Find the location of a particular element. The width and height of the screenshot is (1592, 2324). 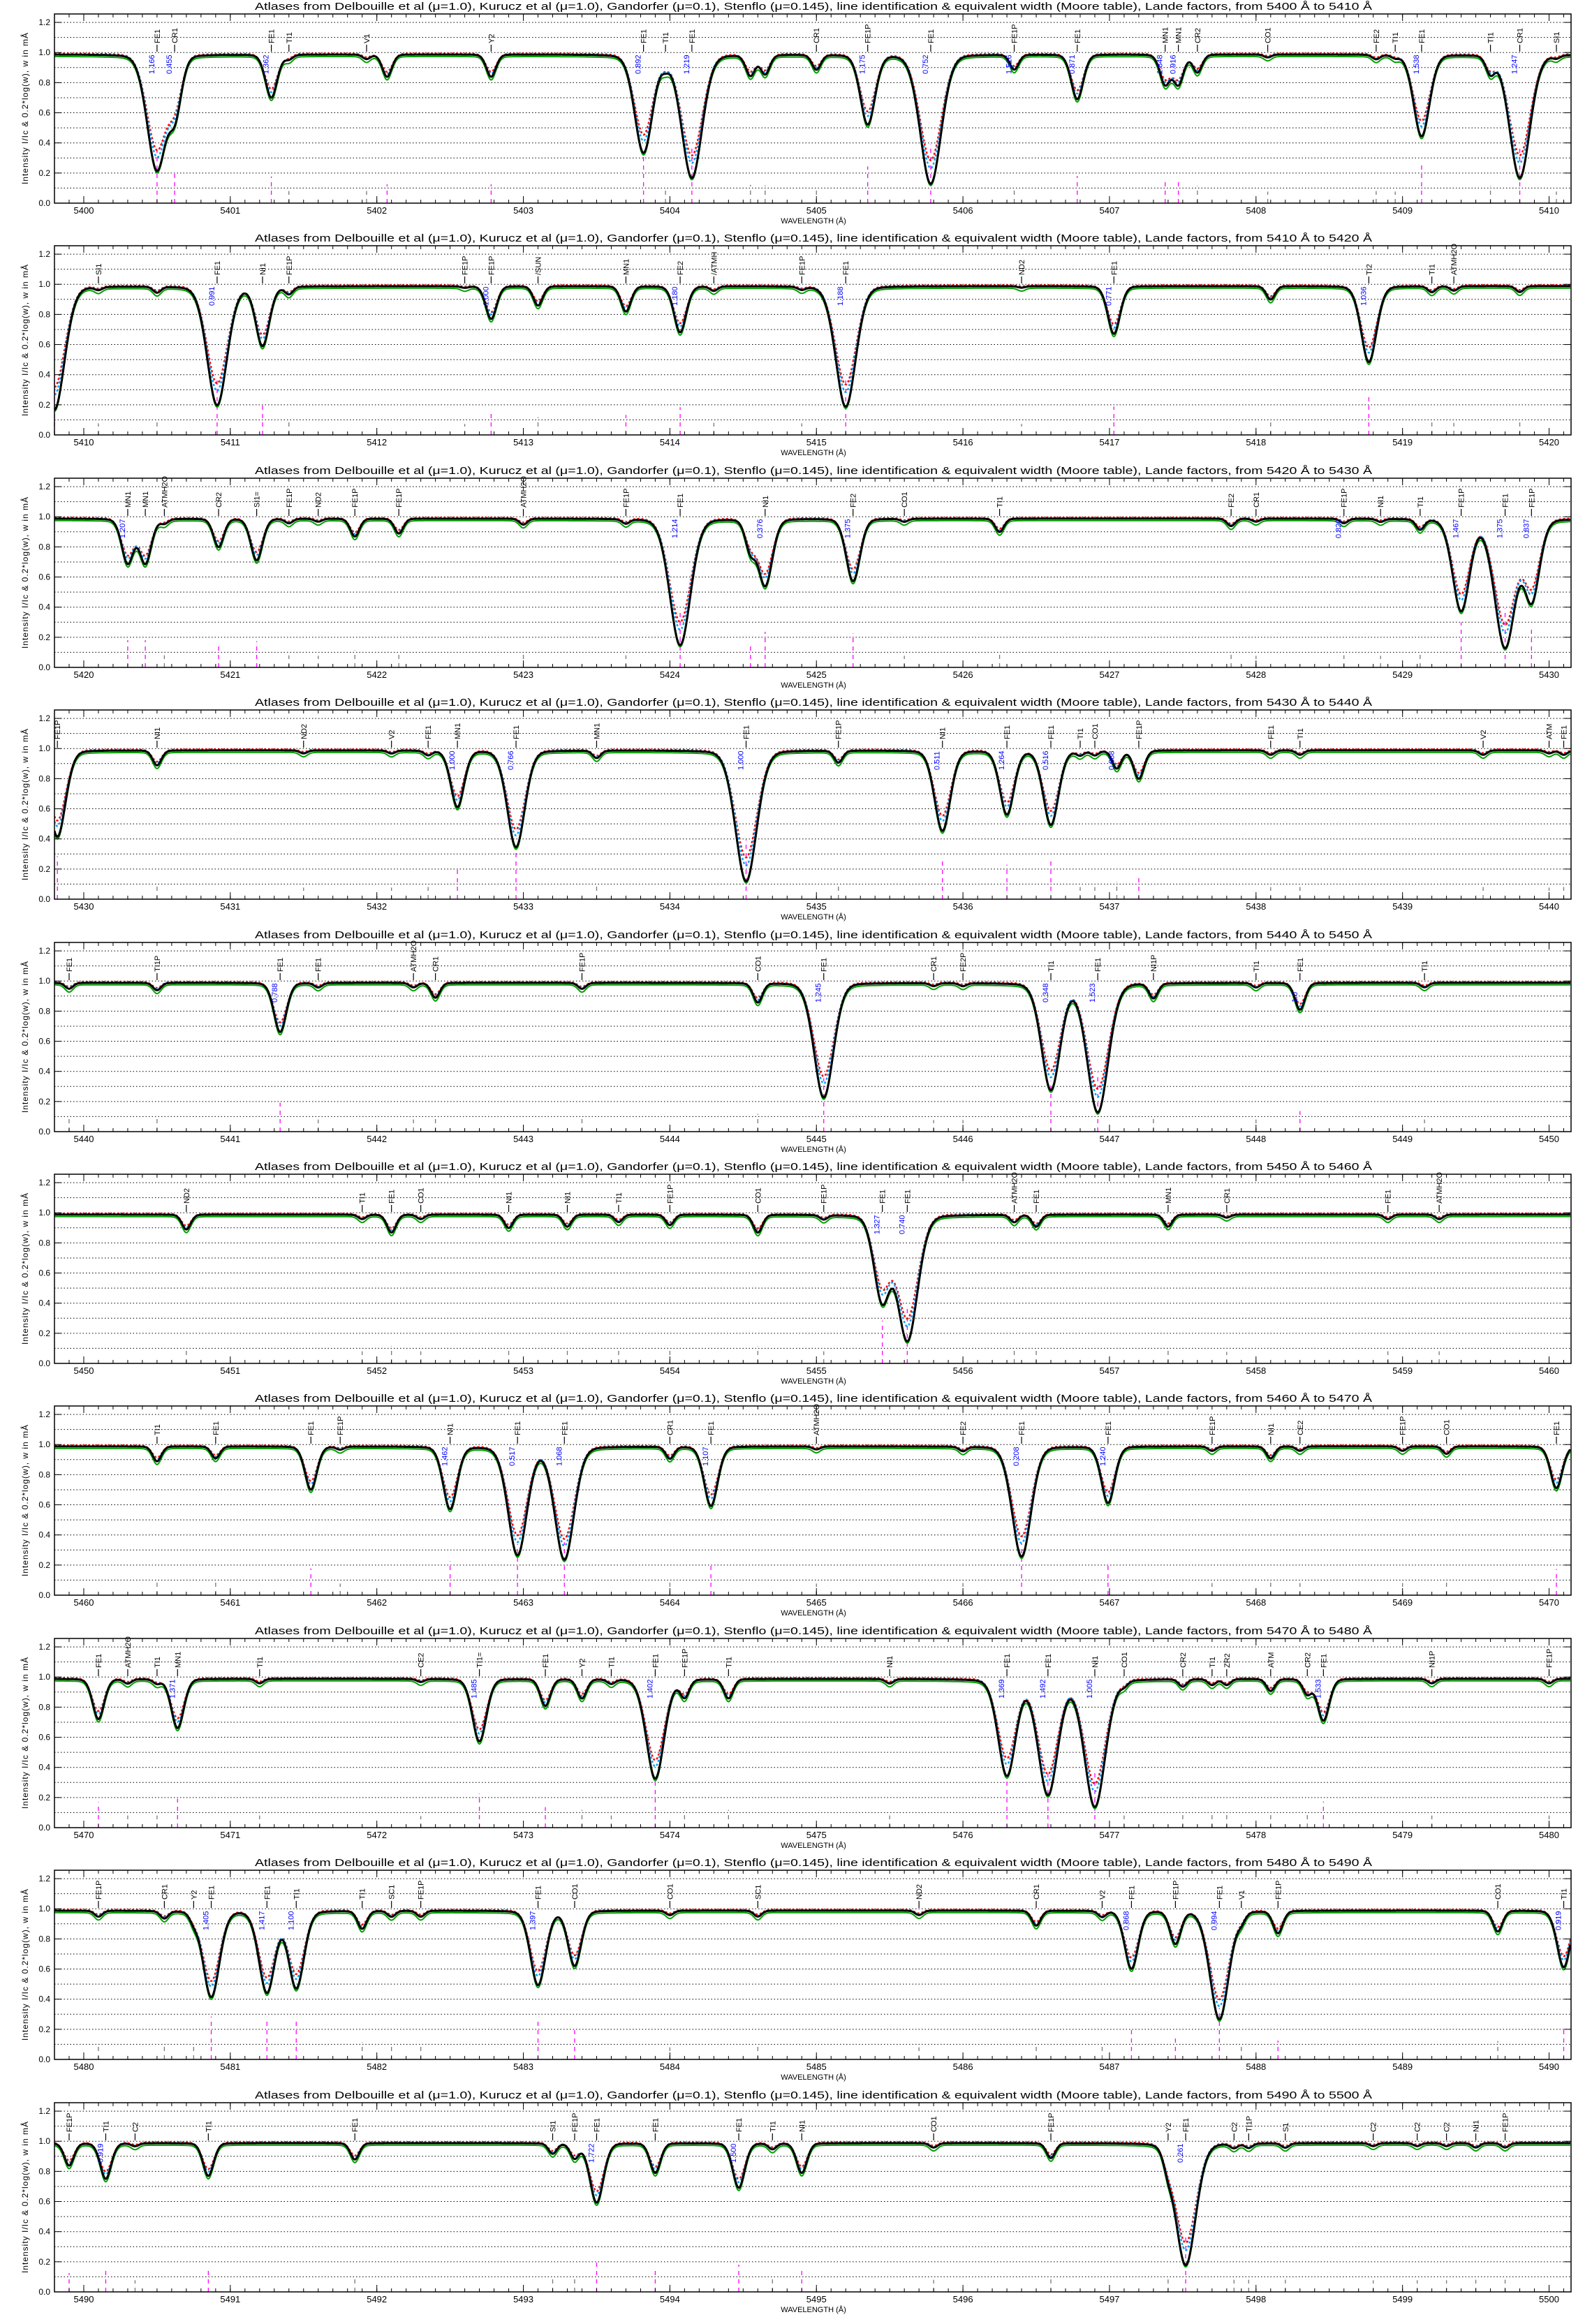

equivalent-width-label: 1.402 is located at coordinates (650, 1688).